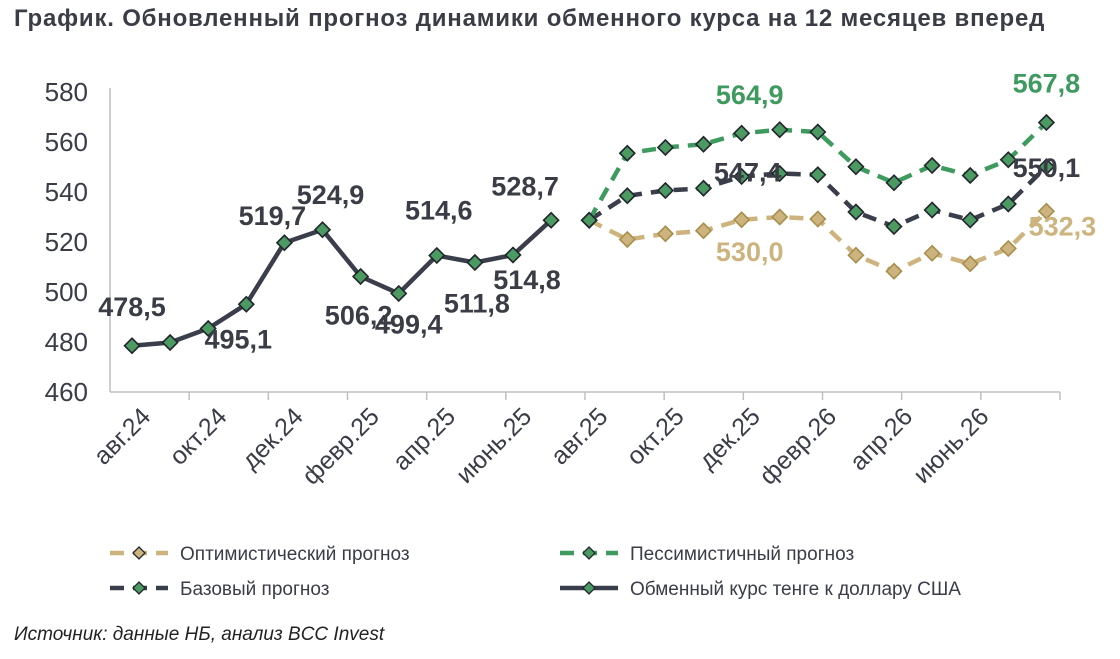 The height and width of the screenshot is (659, 1120). What do you see at coordinates (66, 292) in the screenshot?
I see `y-tick-label: 500` at bounding box center [66, 292].